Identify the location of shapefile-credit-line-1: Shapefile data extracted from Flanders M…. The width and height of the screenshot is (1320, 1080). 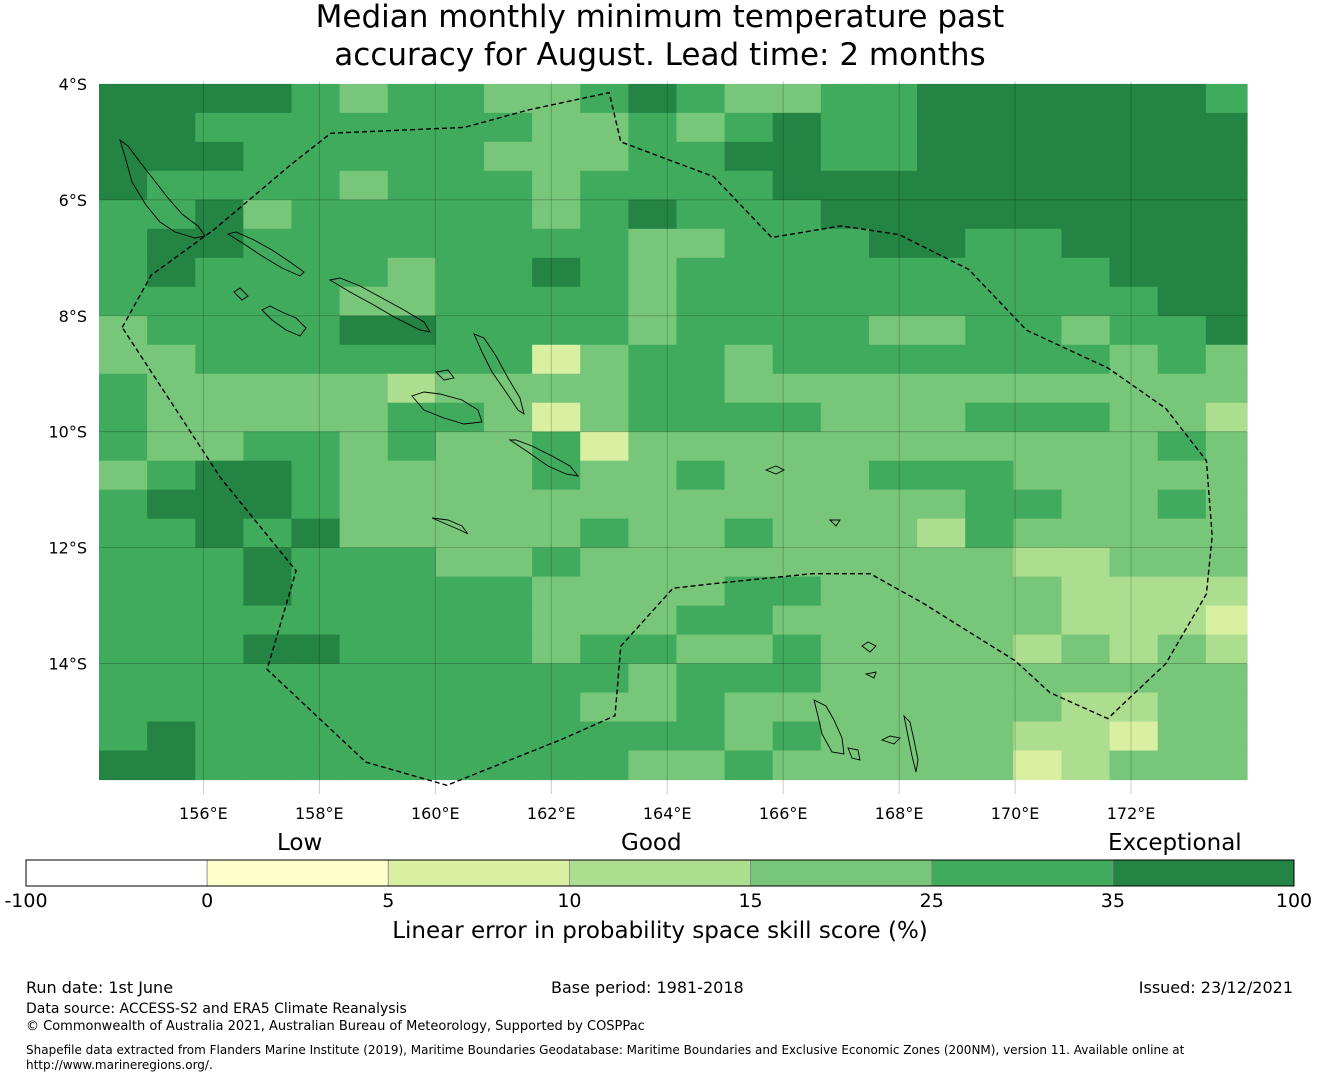
(605, 1050).